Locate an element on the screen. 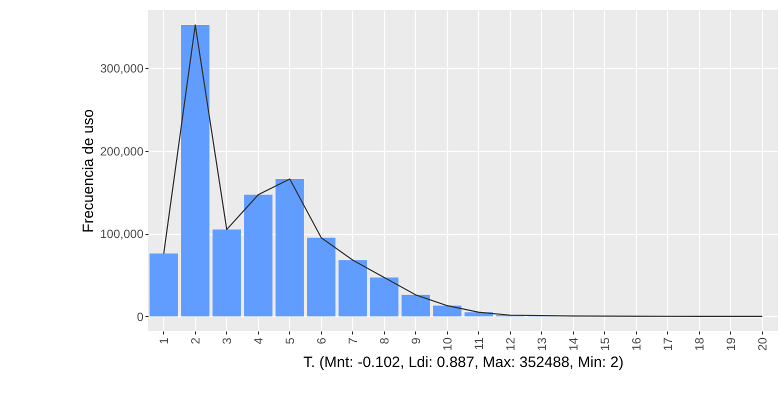 This screenshot has width=779, height=411. x-tick-label: 4 is located at coordinates (258, 340).